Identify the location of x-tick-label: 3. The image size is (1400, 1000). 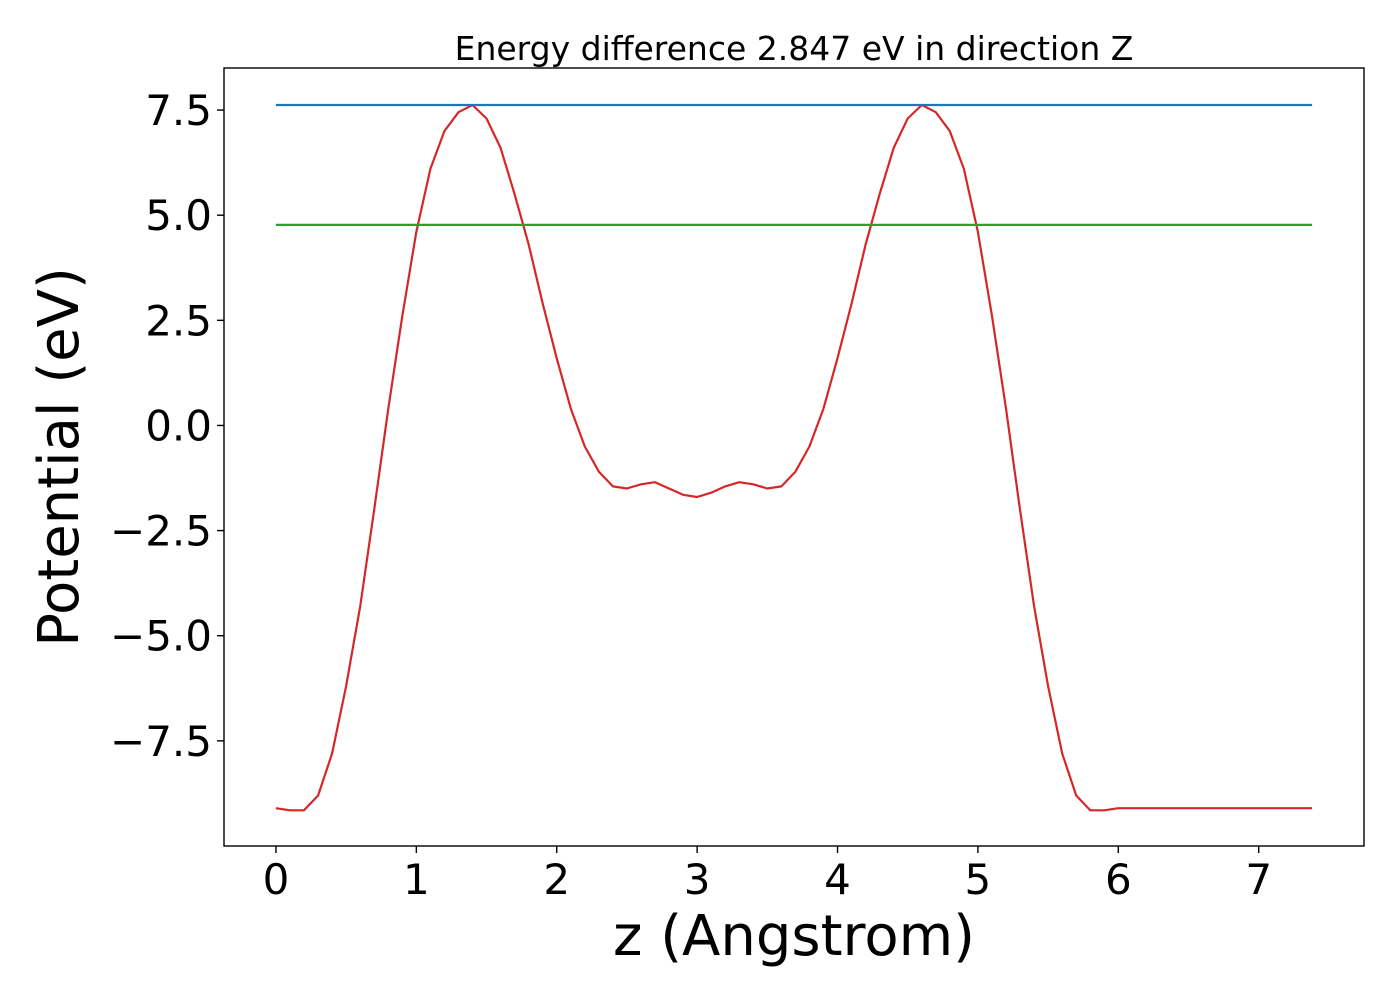
(697, 879).